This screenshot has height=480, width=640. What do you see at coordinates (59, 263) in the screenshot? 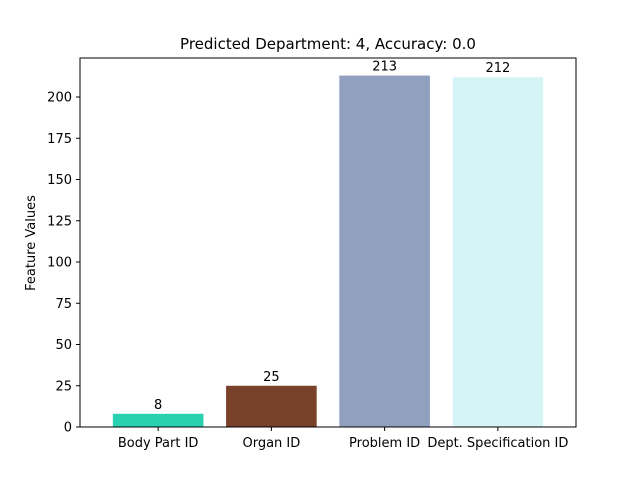
I see `y-tick-label-100: 100` at bounding box center [59, 263].